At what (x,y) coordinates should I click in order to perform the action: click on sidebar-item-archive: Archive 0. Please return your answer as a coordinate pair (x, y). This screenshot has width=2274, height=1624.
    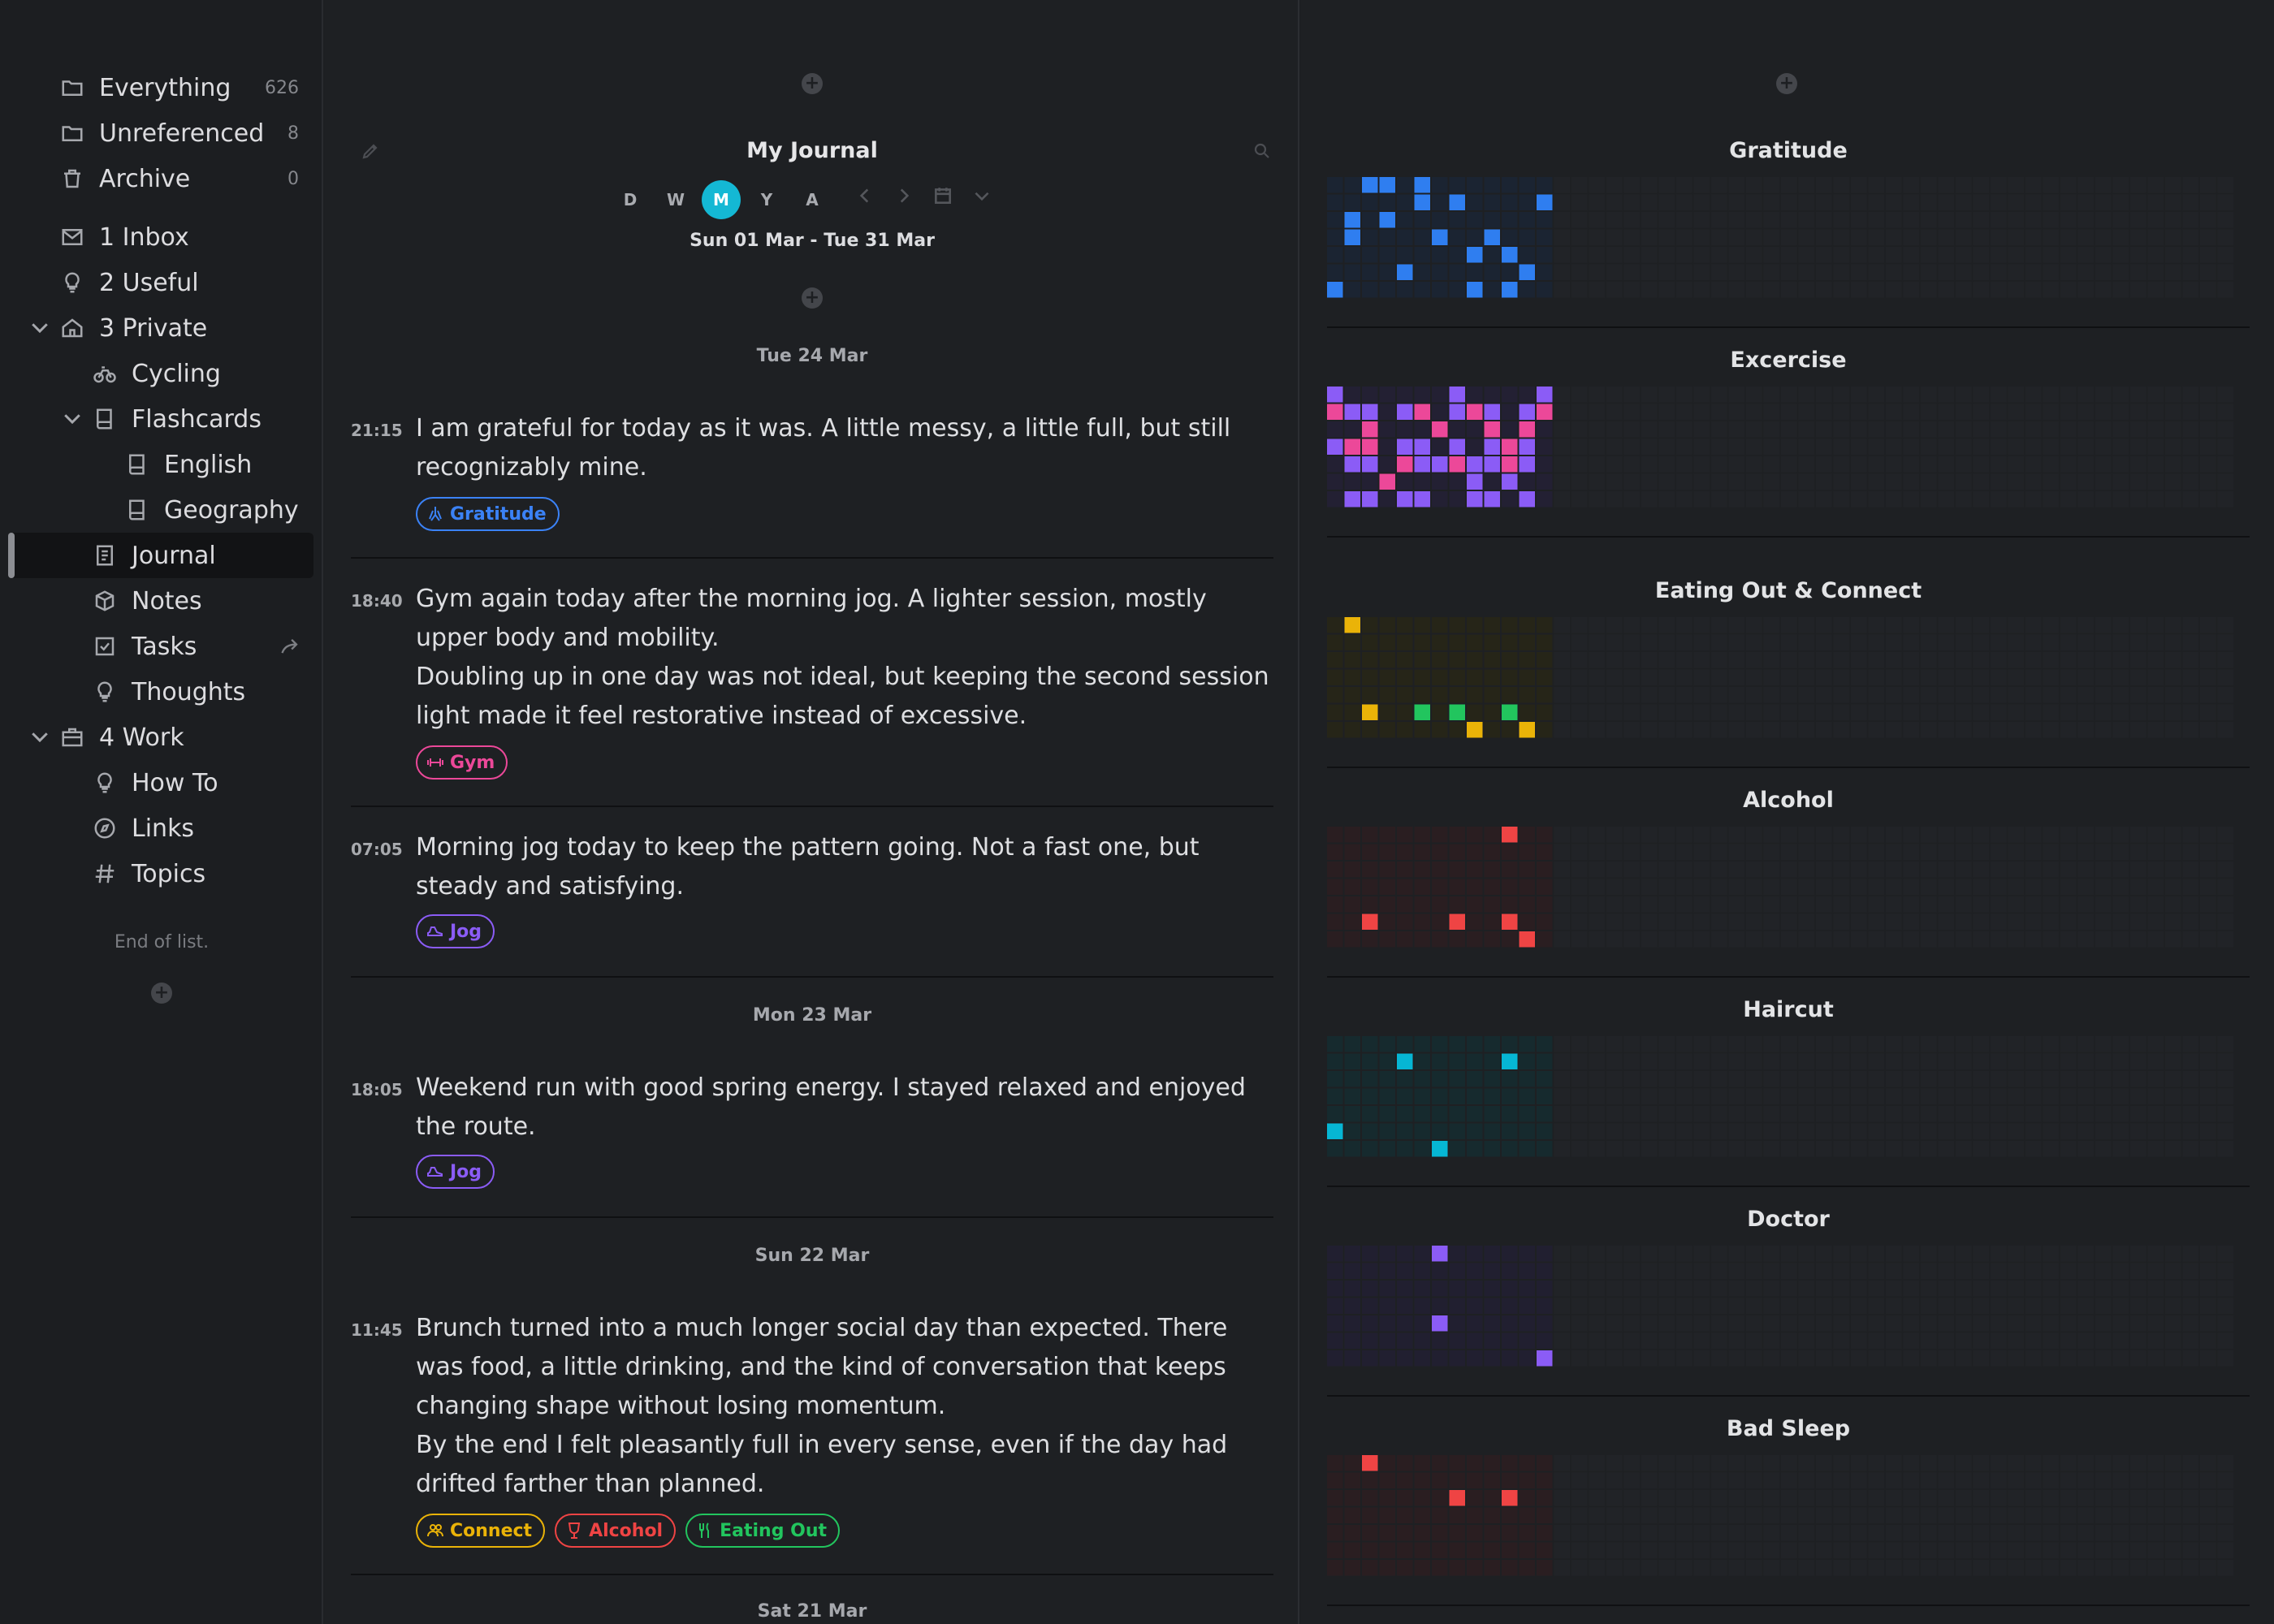
    Looking at the image, I should click on (187, 179).